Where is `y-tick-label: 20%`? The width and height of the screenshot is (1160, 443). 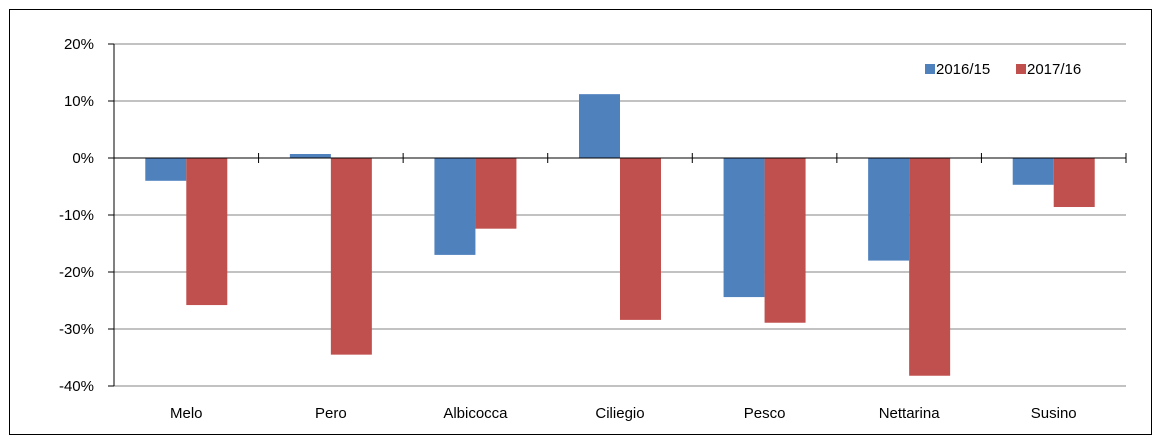
y-tick-label: 20% is located at coordinates (79, 44).